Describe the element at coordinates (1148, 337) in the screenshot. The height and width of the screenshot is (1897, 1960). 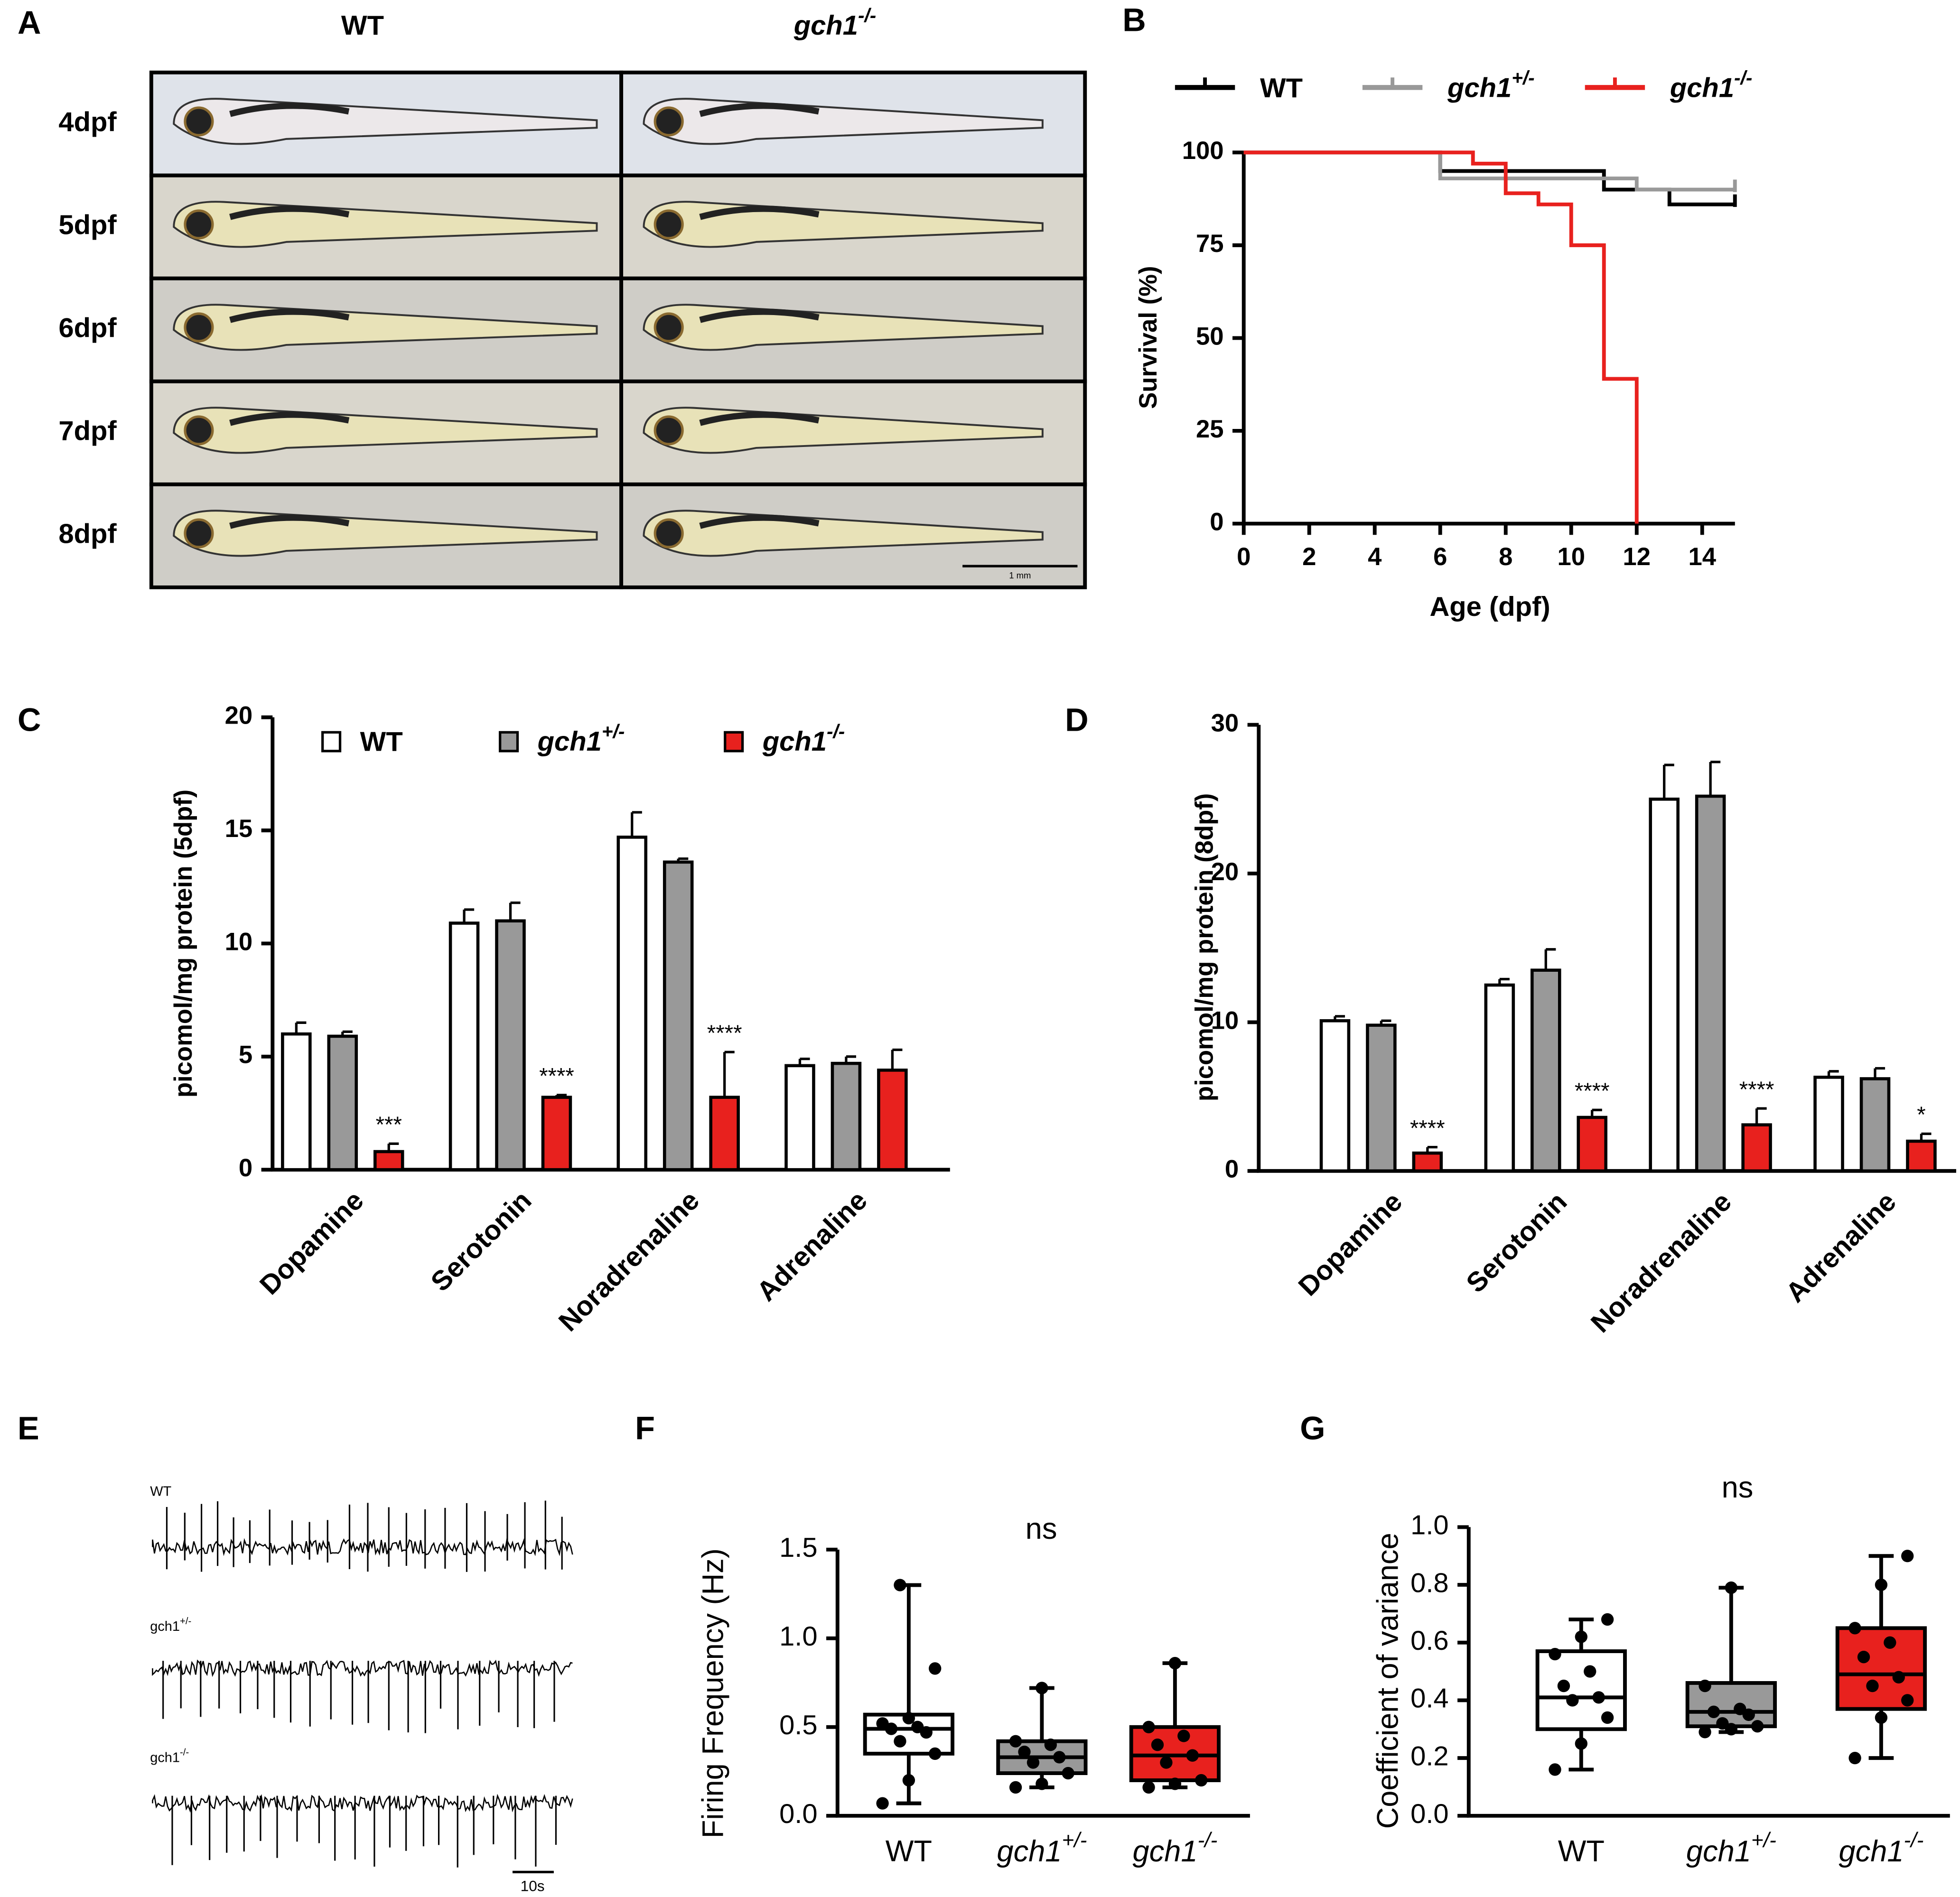
I see `y-axis-title: Survival (%)` at that location.